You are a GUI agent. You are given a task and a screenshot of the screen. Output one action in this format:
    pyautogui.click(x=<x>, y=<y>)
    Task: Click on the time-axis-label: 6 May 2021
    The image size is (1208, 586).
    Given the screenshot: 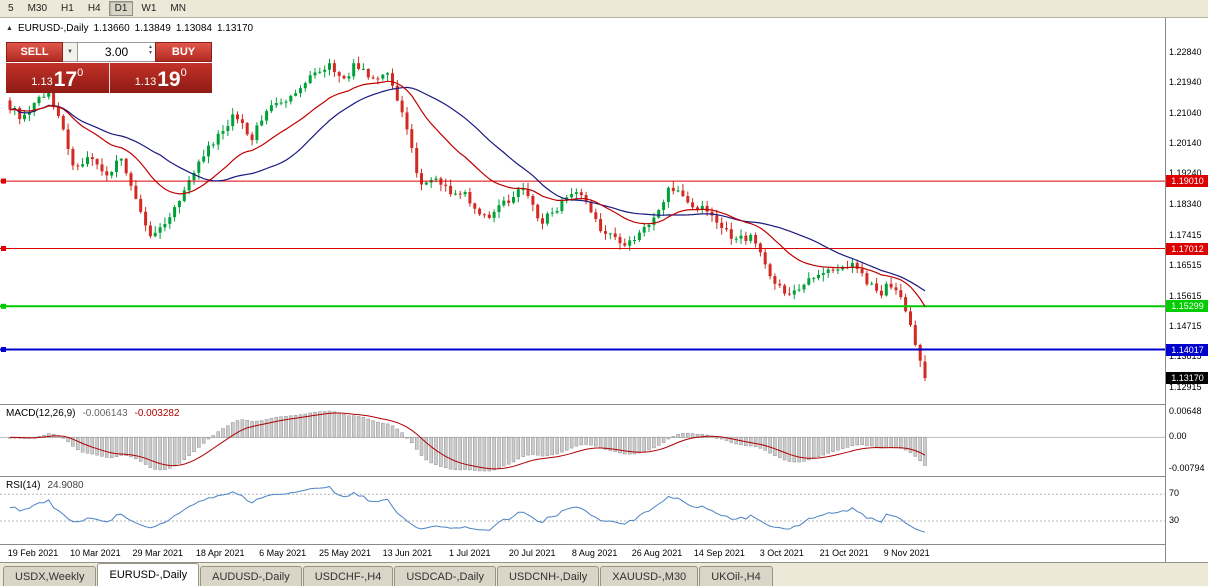 What is the action you would take?
    pyautogui.click(x=283, y=553)
    